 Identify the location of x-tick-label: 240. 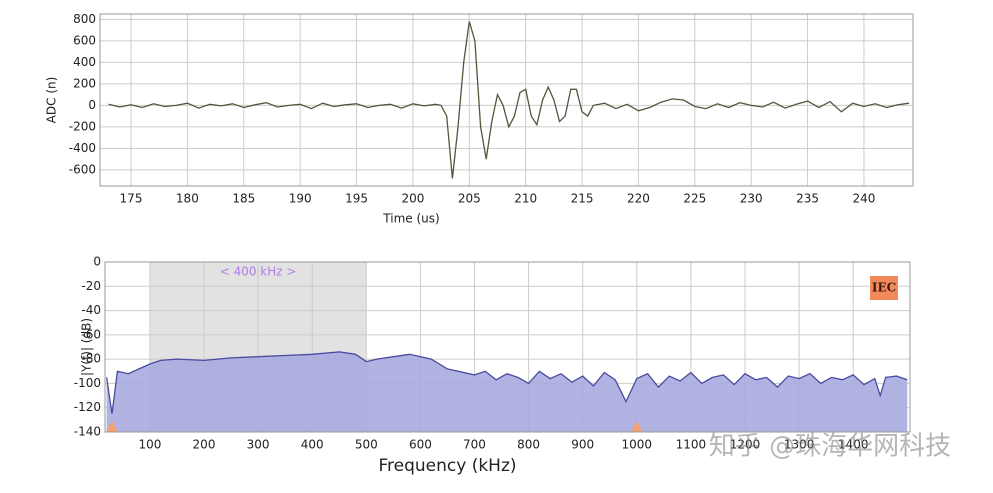
(863, 199).